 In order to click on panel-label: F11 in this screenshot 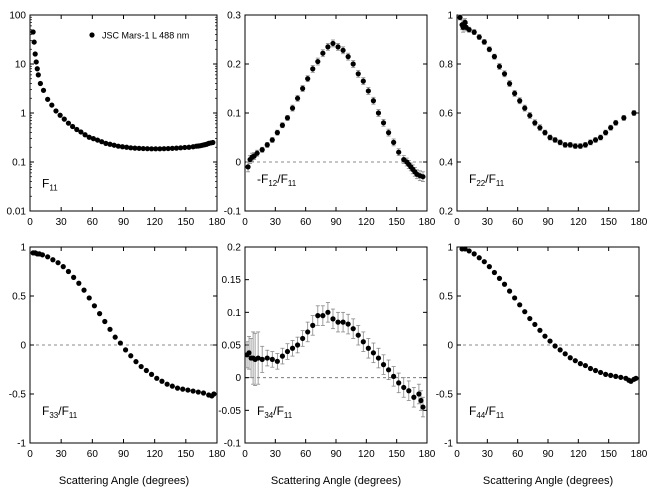, I will do `click(50, 185)`.